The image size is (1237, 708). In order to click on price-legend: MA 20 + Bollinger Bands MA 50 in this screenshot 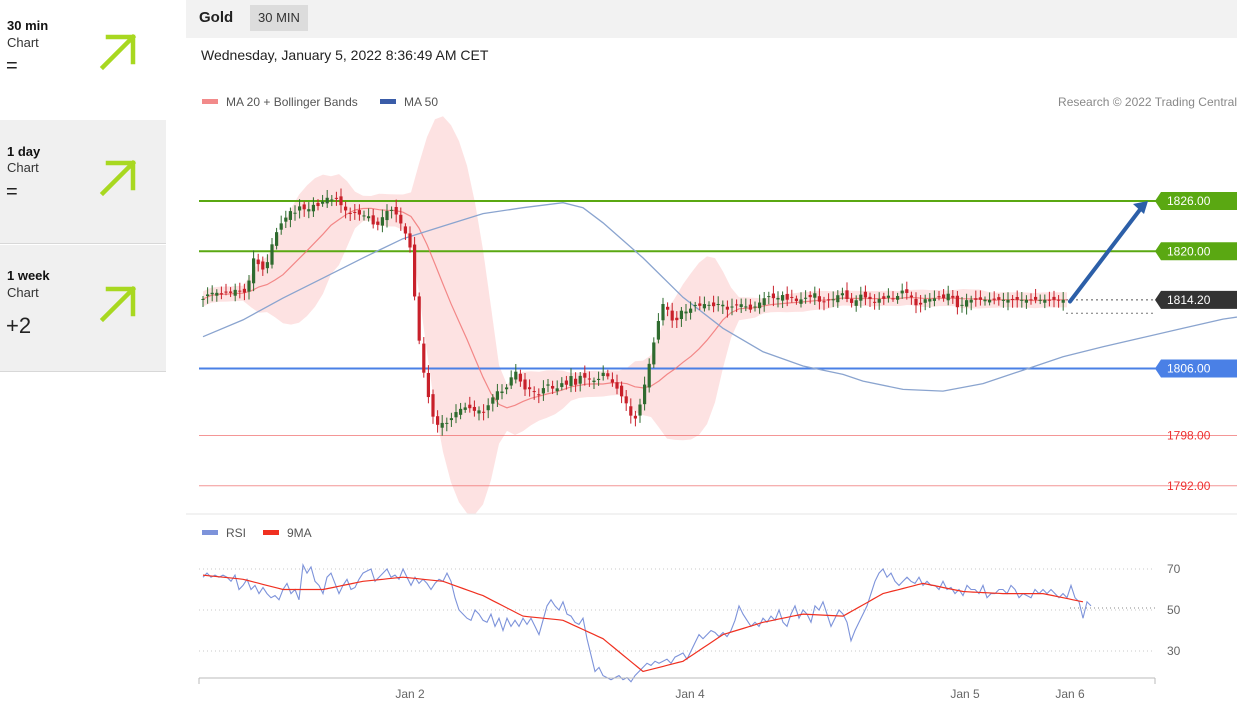, I will do `click(320, 102)`.